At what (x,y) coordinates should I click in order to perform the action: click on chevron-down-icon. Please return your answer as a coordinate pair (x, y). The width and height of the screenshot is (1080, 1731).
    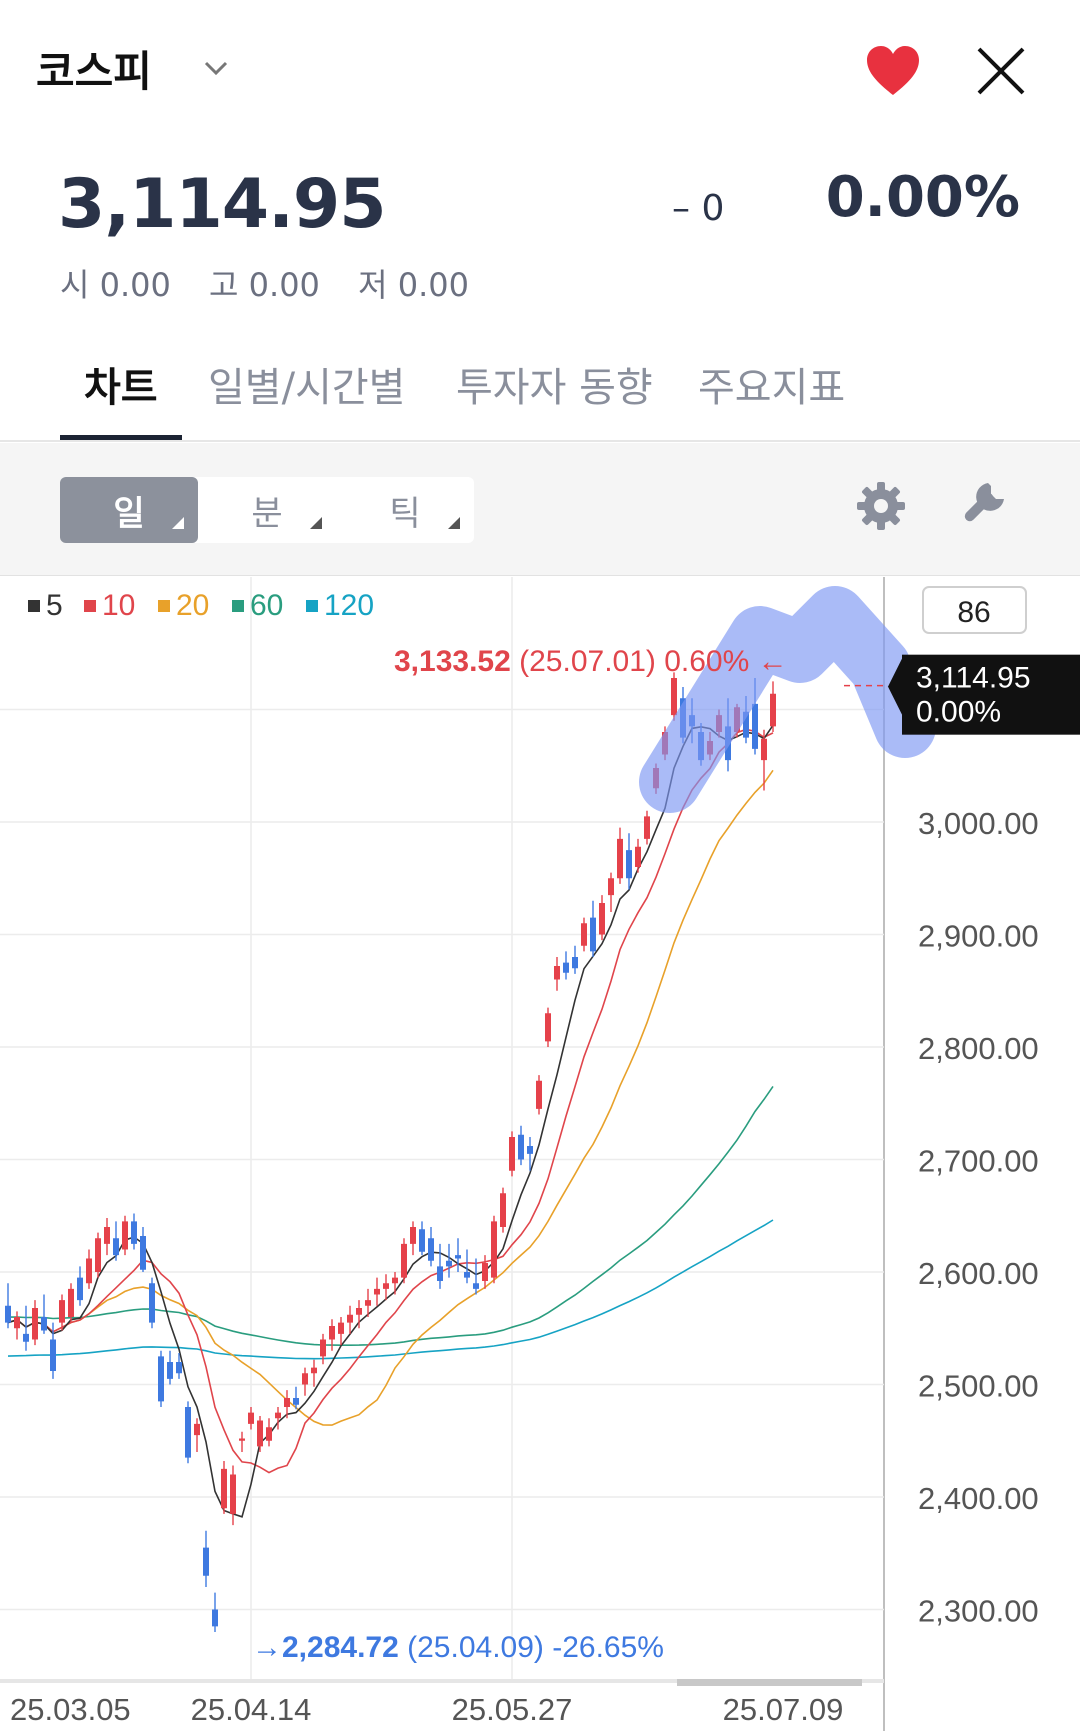
    Looking at the image, I should click on (216, 68).